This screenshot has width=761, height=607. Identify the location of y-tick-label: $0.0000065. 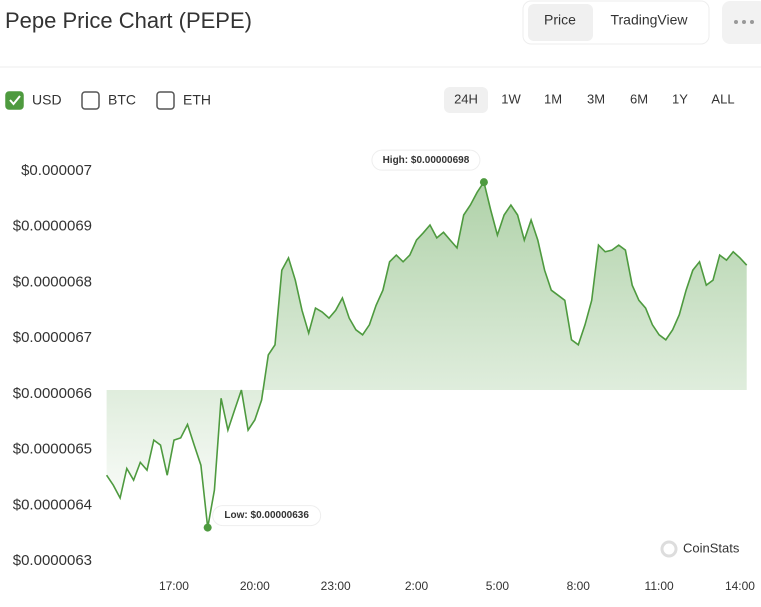
(52, 449).